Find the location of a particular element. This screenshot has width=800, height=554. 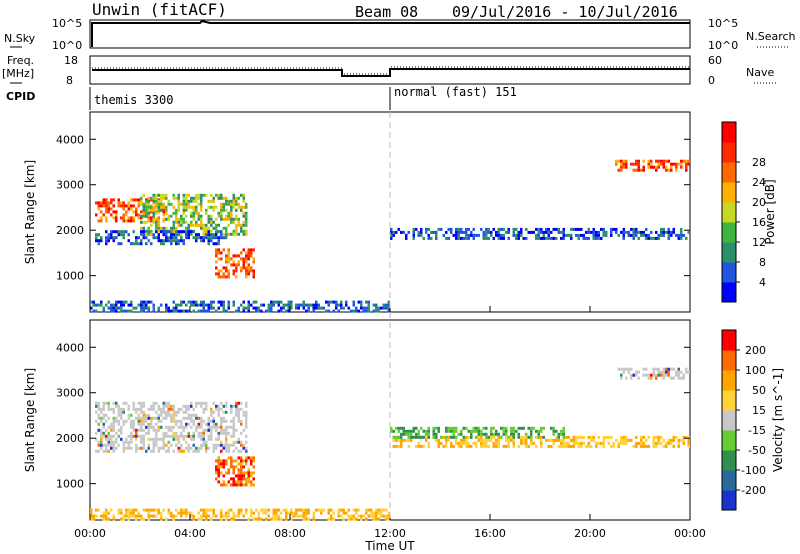

freq-trace is located at coordinates (391, 72).